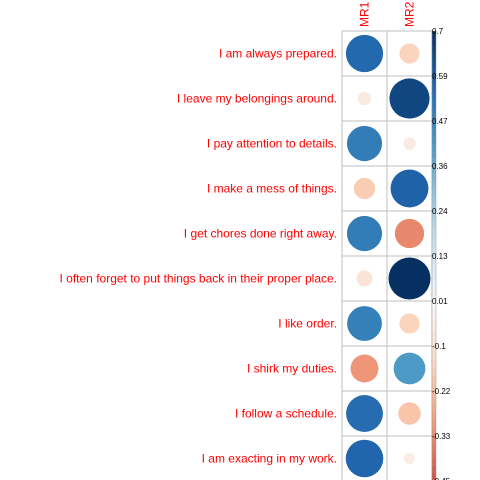 The height and width of the screenshot is (480, 480). What do you see at coordinates (440, 121) in the screenshot?
I see `colorbar-tick-label: 0.47` at bounding box center [440, 121].